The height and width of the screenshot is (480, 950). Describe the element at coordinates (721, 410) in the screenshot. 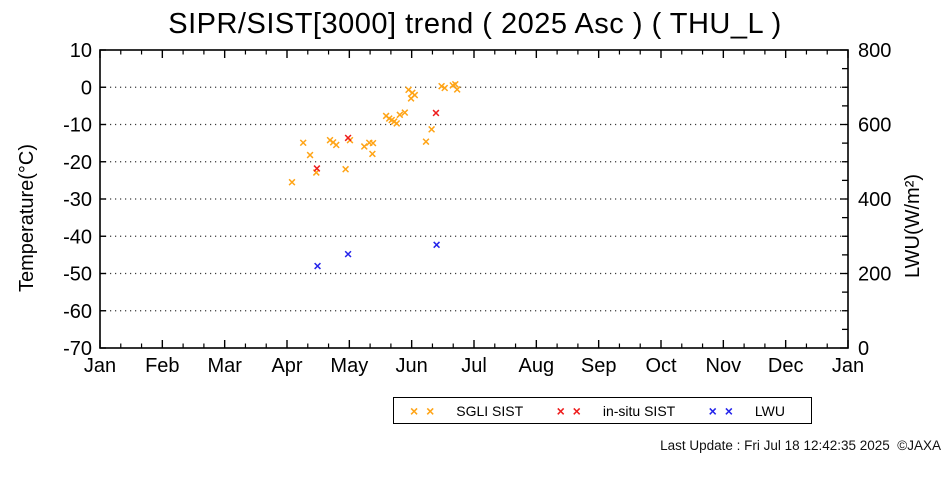

I see `lwu-marker-icon: × ×` at that location.